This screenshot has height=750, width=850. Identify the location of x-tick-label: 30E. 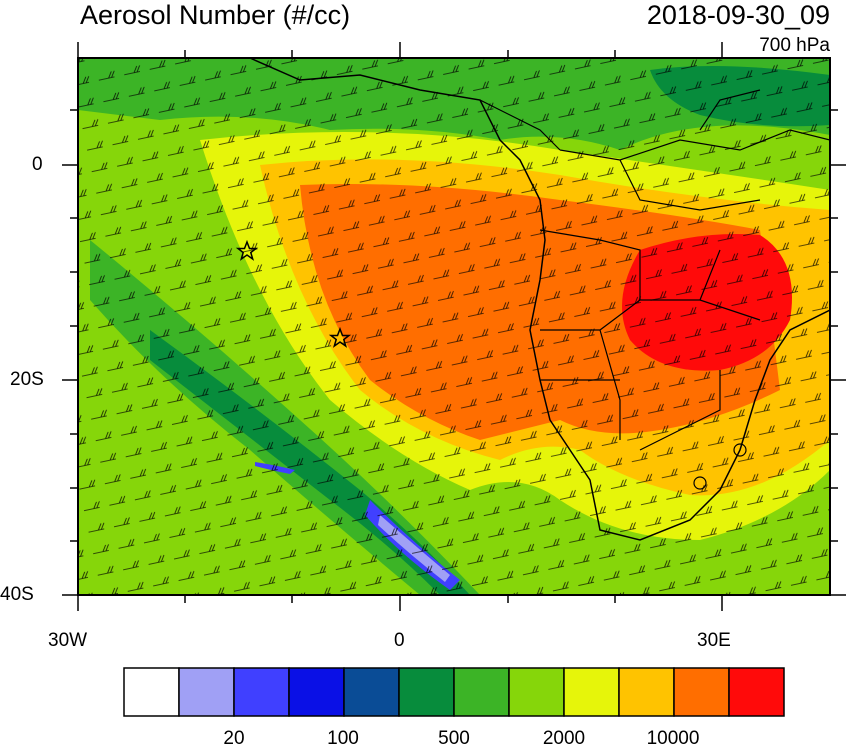
(714, 640).